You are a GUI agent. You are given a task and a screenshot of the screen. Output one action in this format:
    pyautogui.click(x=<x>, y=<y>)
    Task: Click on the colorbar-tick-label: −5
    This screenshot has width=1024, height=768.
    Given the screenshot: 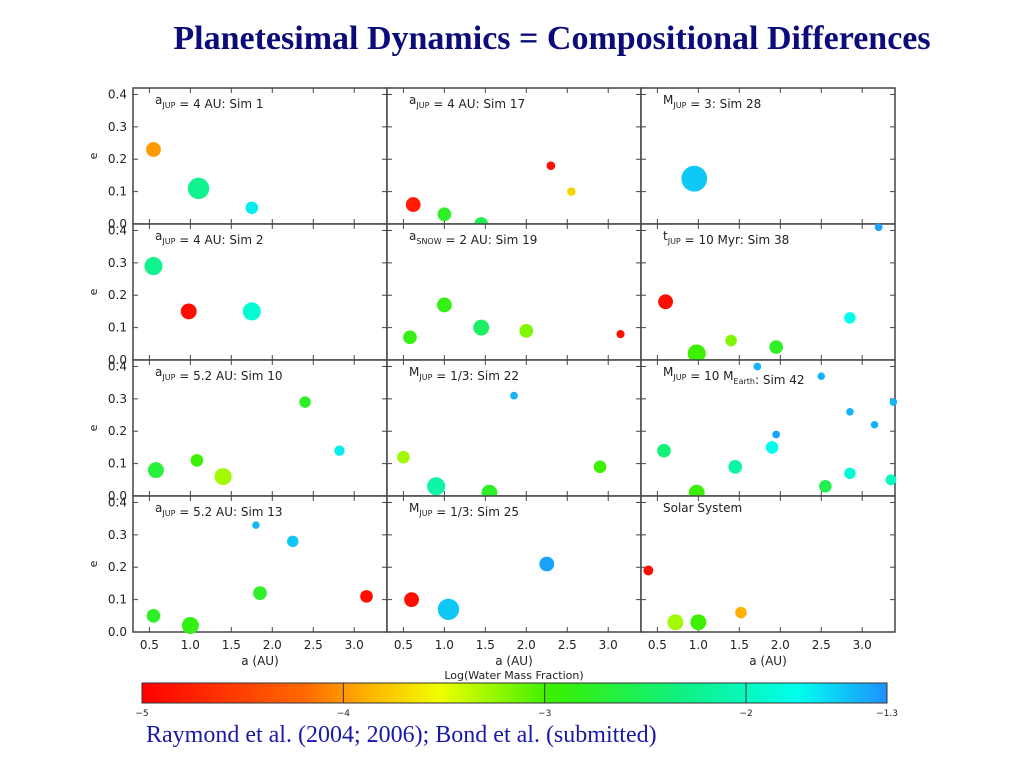 What is the action you would take?
    pyautogui.click(x=141, y=714)
    